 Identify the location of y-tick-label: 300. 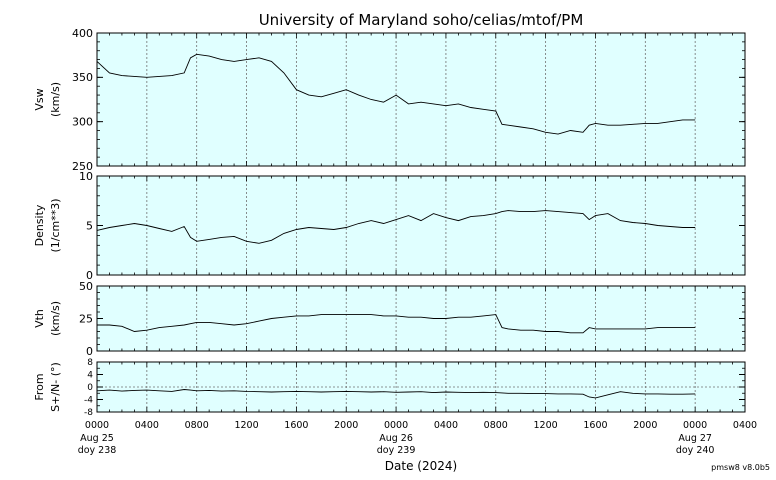
(82, 122).